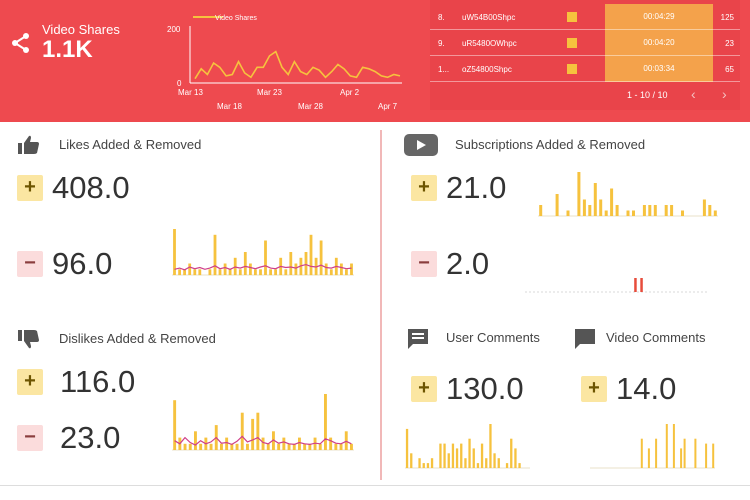  Describe the element at coordinates (572, 69) in the screenshot. I see `row-bar` at that location.